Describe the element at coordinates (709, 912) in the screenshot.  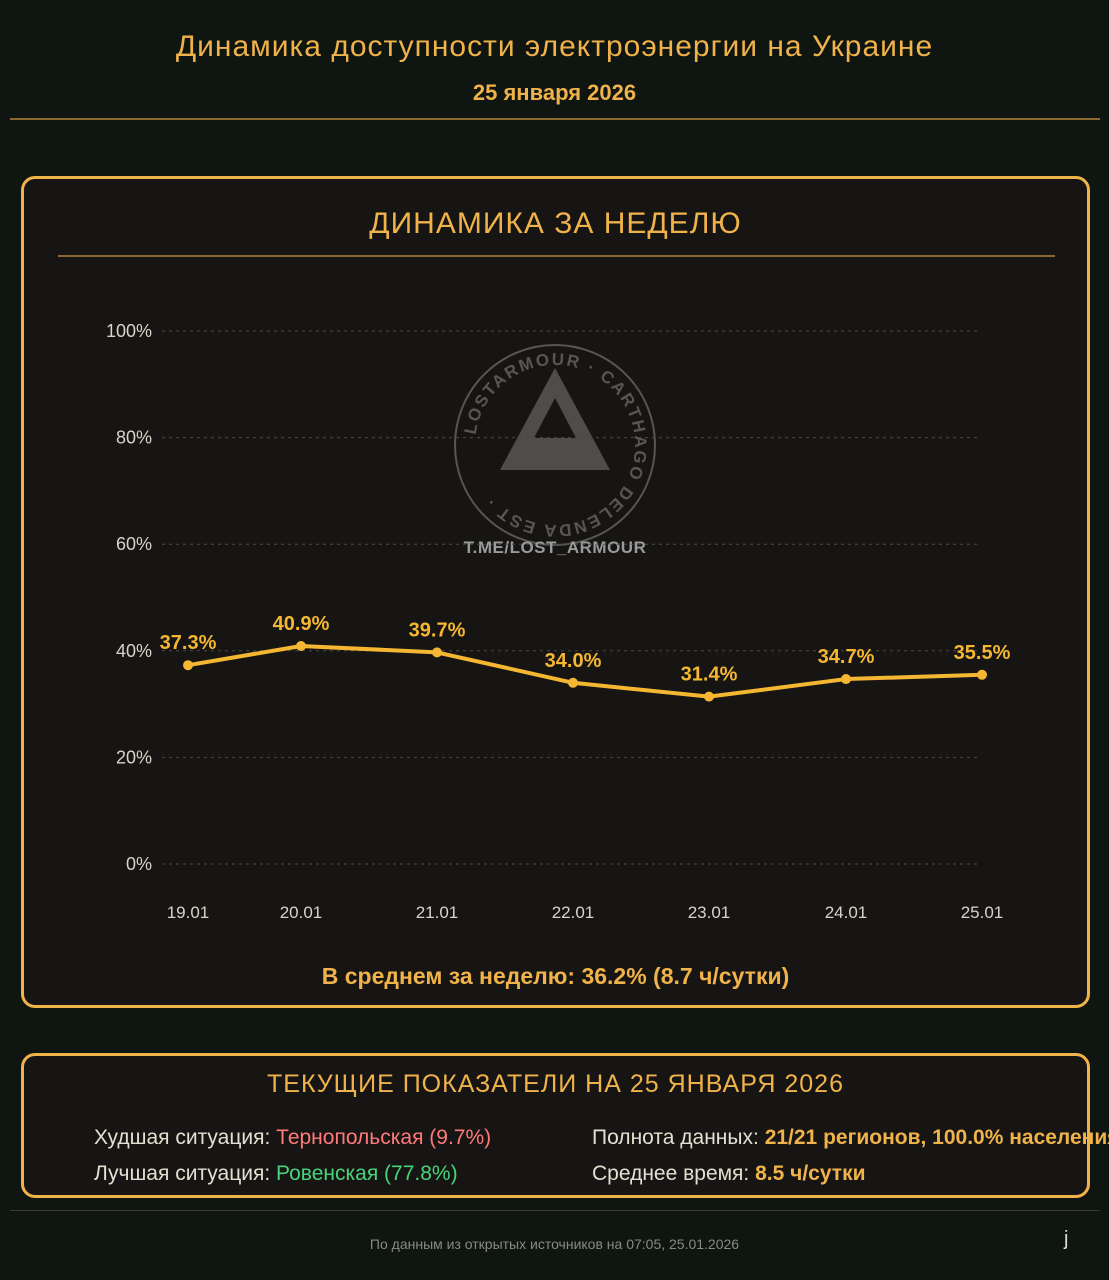
I see `x-tick-label: 23.01` at that location.